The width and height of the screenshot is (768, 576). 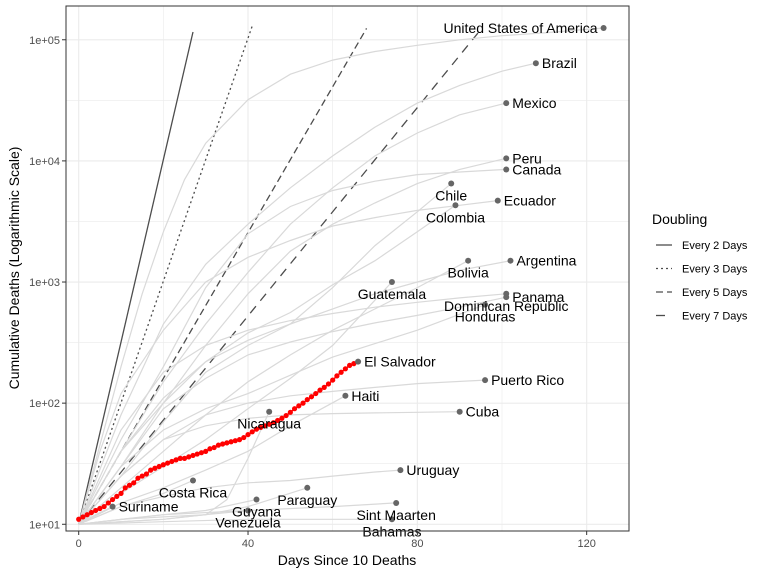 I want to click on series-line-costa-rica, so click(x=136, y=502).